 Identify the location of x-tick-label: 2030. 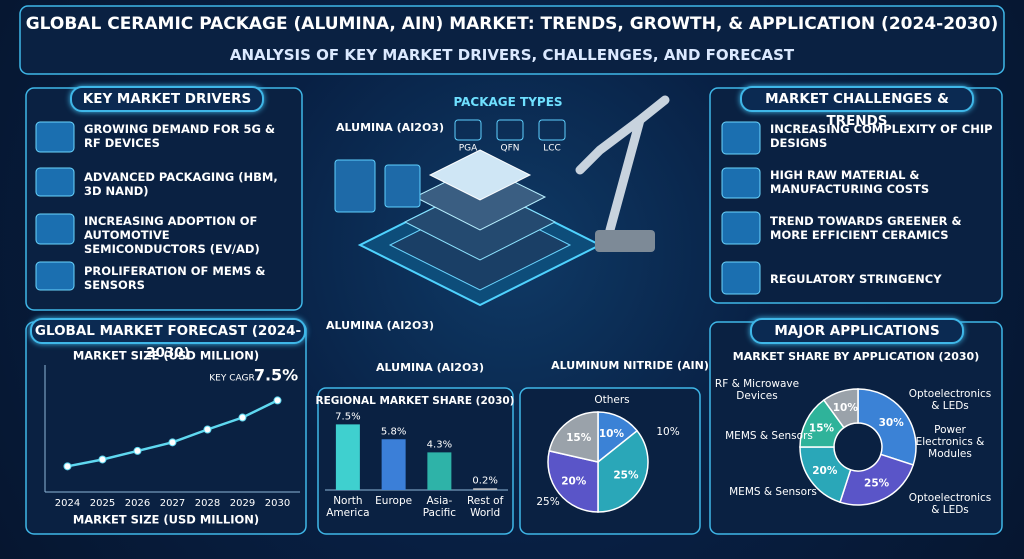
(277, 503).